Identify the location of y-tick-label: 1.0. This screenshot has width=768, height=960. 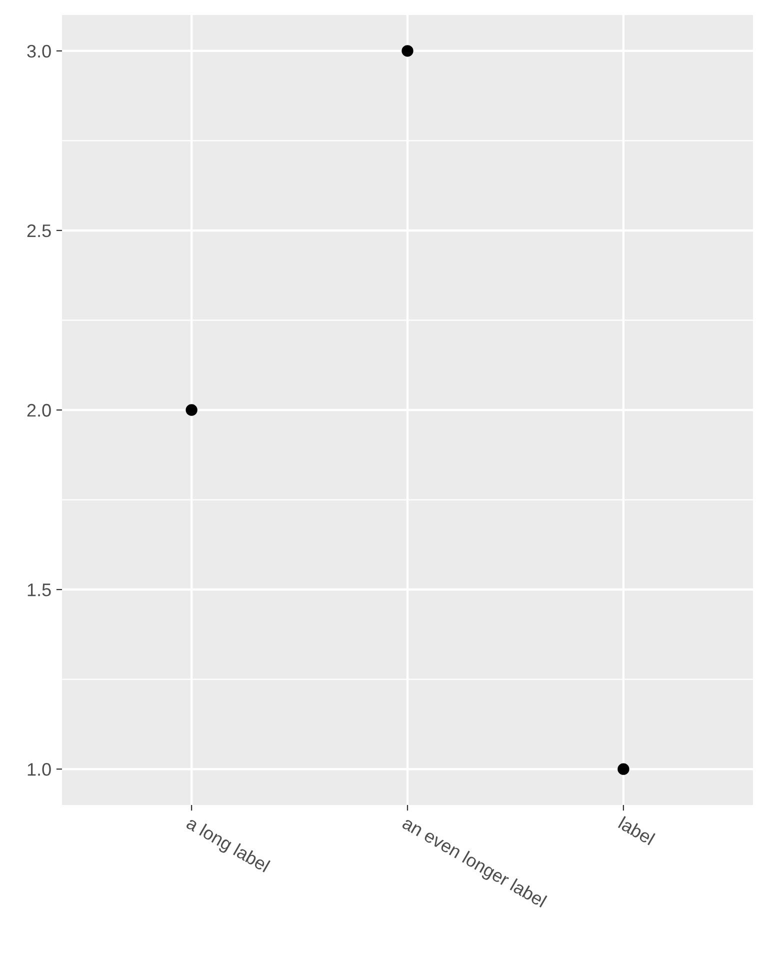
(39, 769).